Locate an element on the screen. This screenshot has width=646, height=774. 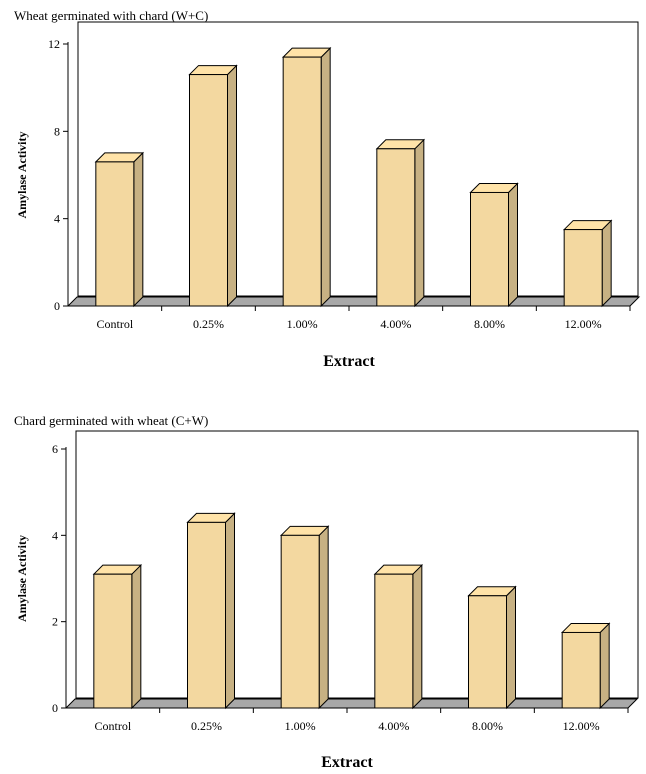
y-tick-label: 12 is located at coordinates (54, 44).